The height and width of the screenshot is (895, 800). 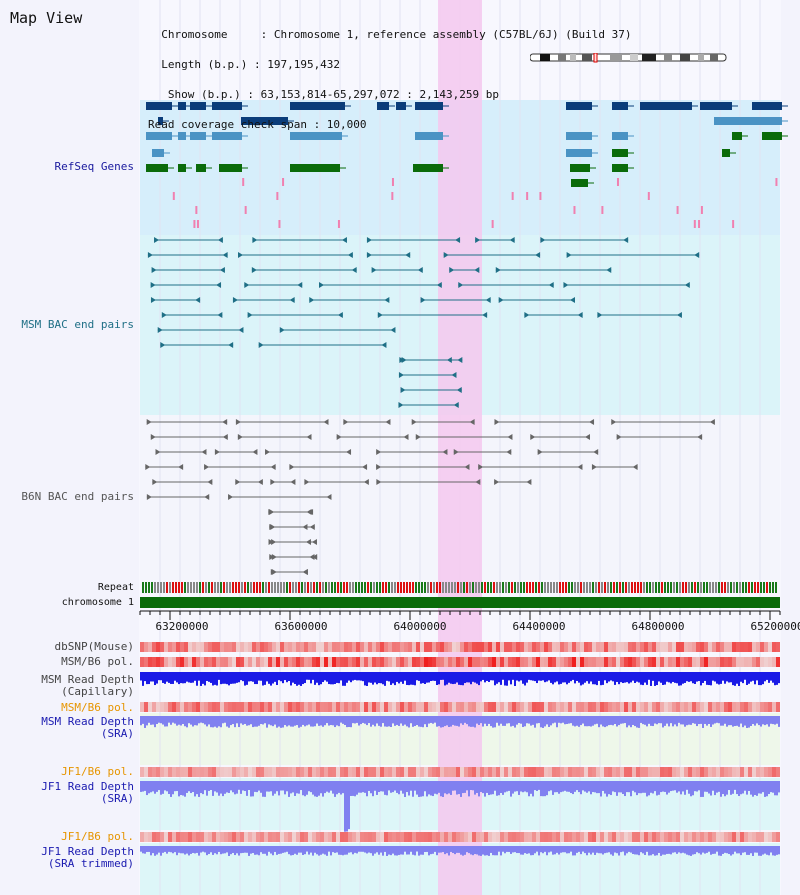 I want to click on label-msm-bac-end-pairs: MSM BAC end pairs, so click(x=77, y=324).